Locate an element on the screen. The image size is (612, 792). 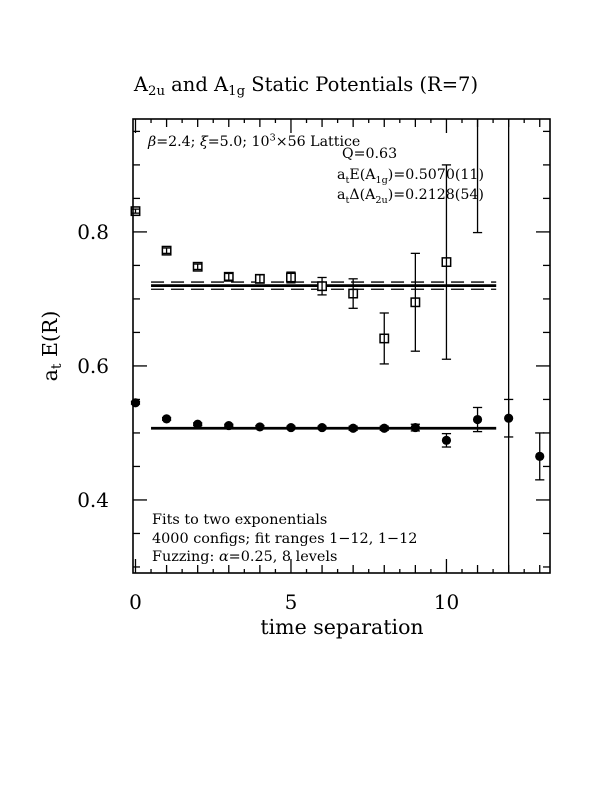
footnote-fuzzing: Fuzzing: α=0.25, 8 levels is located at coordinates (244, 557).